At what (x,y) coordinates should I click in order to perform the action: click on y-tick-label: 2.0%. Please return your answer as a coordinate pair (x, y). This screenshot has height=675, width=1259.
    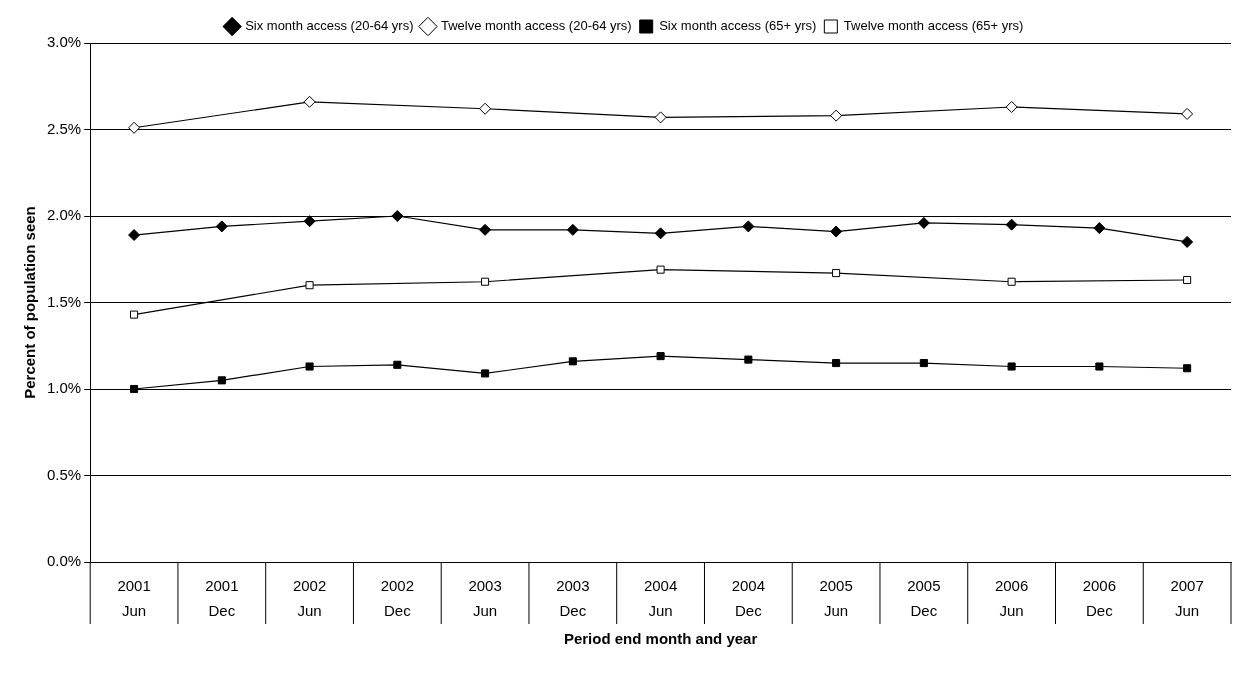
    Looking at the image, I should click on (64, 215).